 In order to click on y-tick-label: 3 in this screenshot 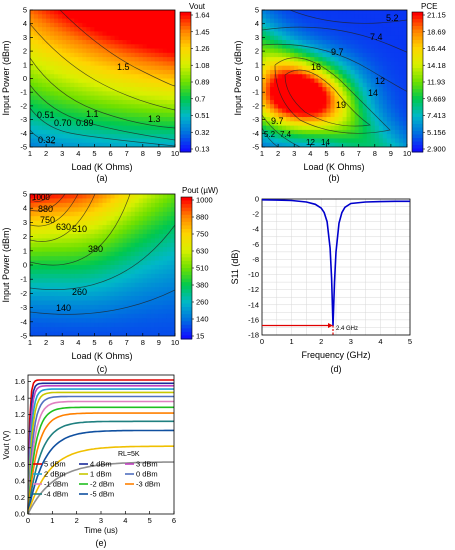, I will do `click(257, 37)`.